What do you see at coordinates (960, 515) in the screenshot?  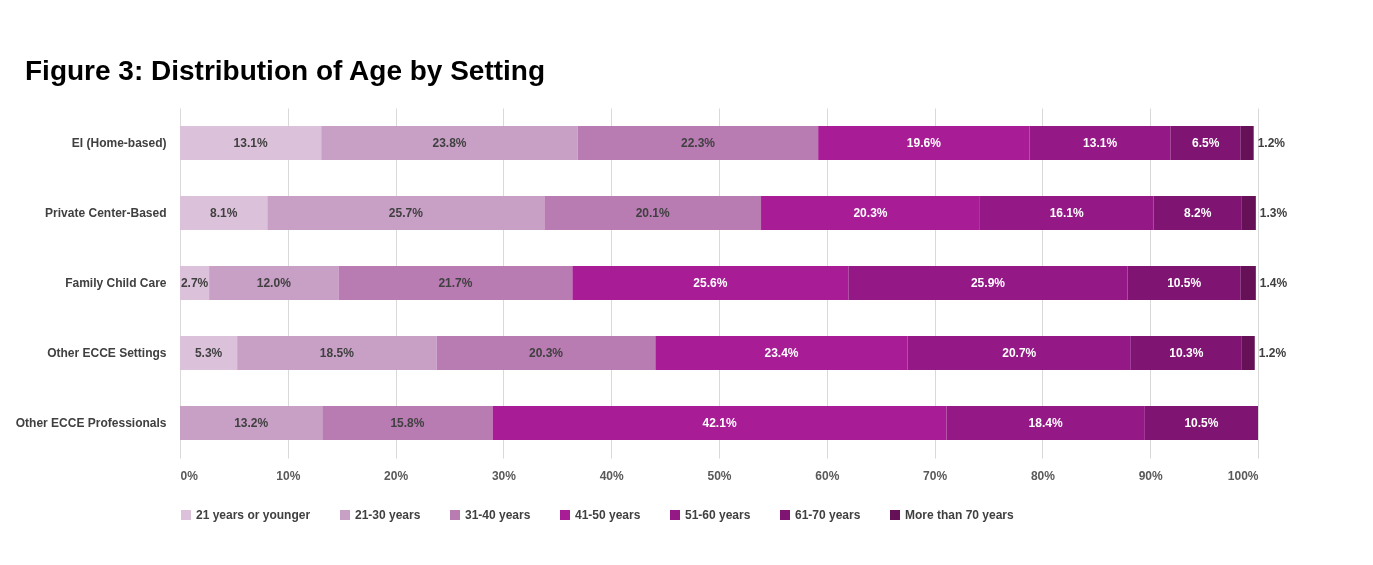 I see `legend-label: More than 70 years` at bounding box center [960, 515].